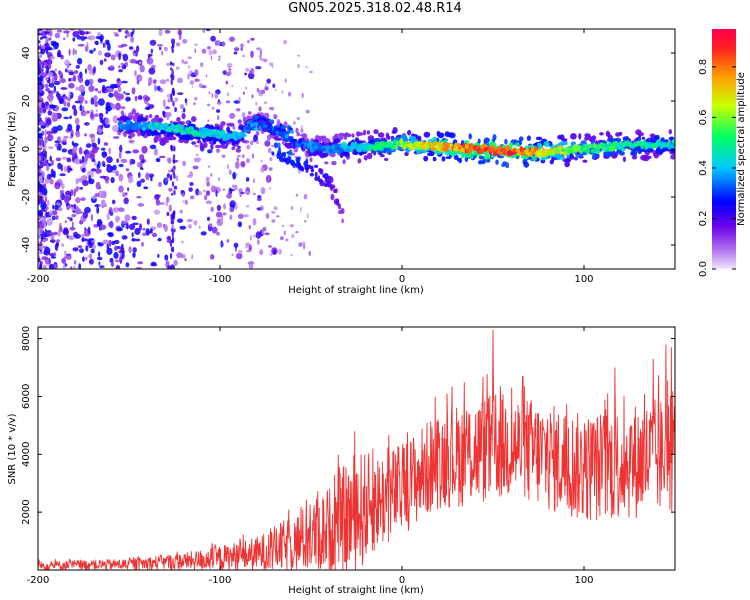  I want to click on x-tick-label: 0, so click(402, 580).